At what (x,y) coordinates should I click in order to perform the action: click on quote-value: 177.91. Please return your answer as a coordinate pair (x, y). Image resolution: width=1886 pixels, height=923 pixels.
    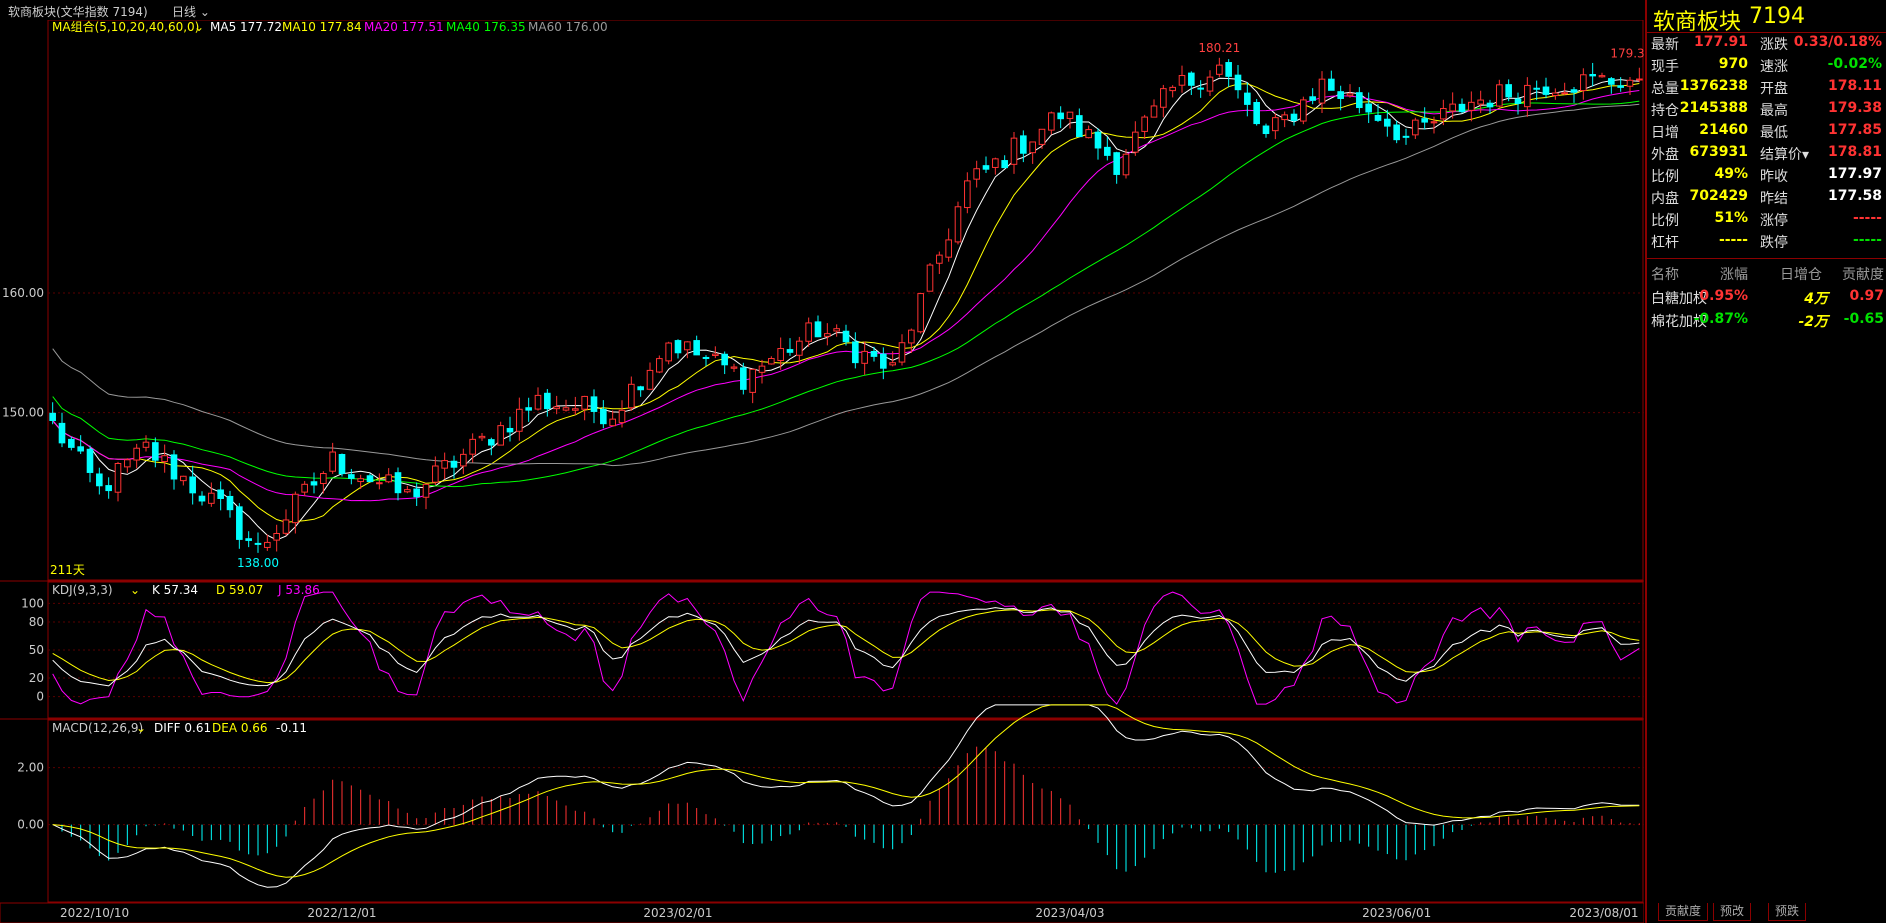
    Looking at the image, I should click on (1720, 42).